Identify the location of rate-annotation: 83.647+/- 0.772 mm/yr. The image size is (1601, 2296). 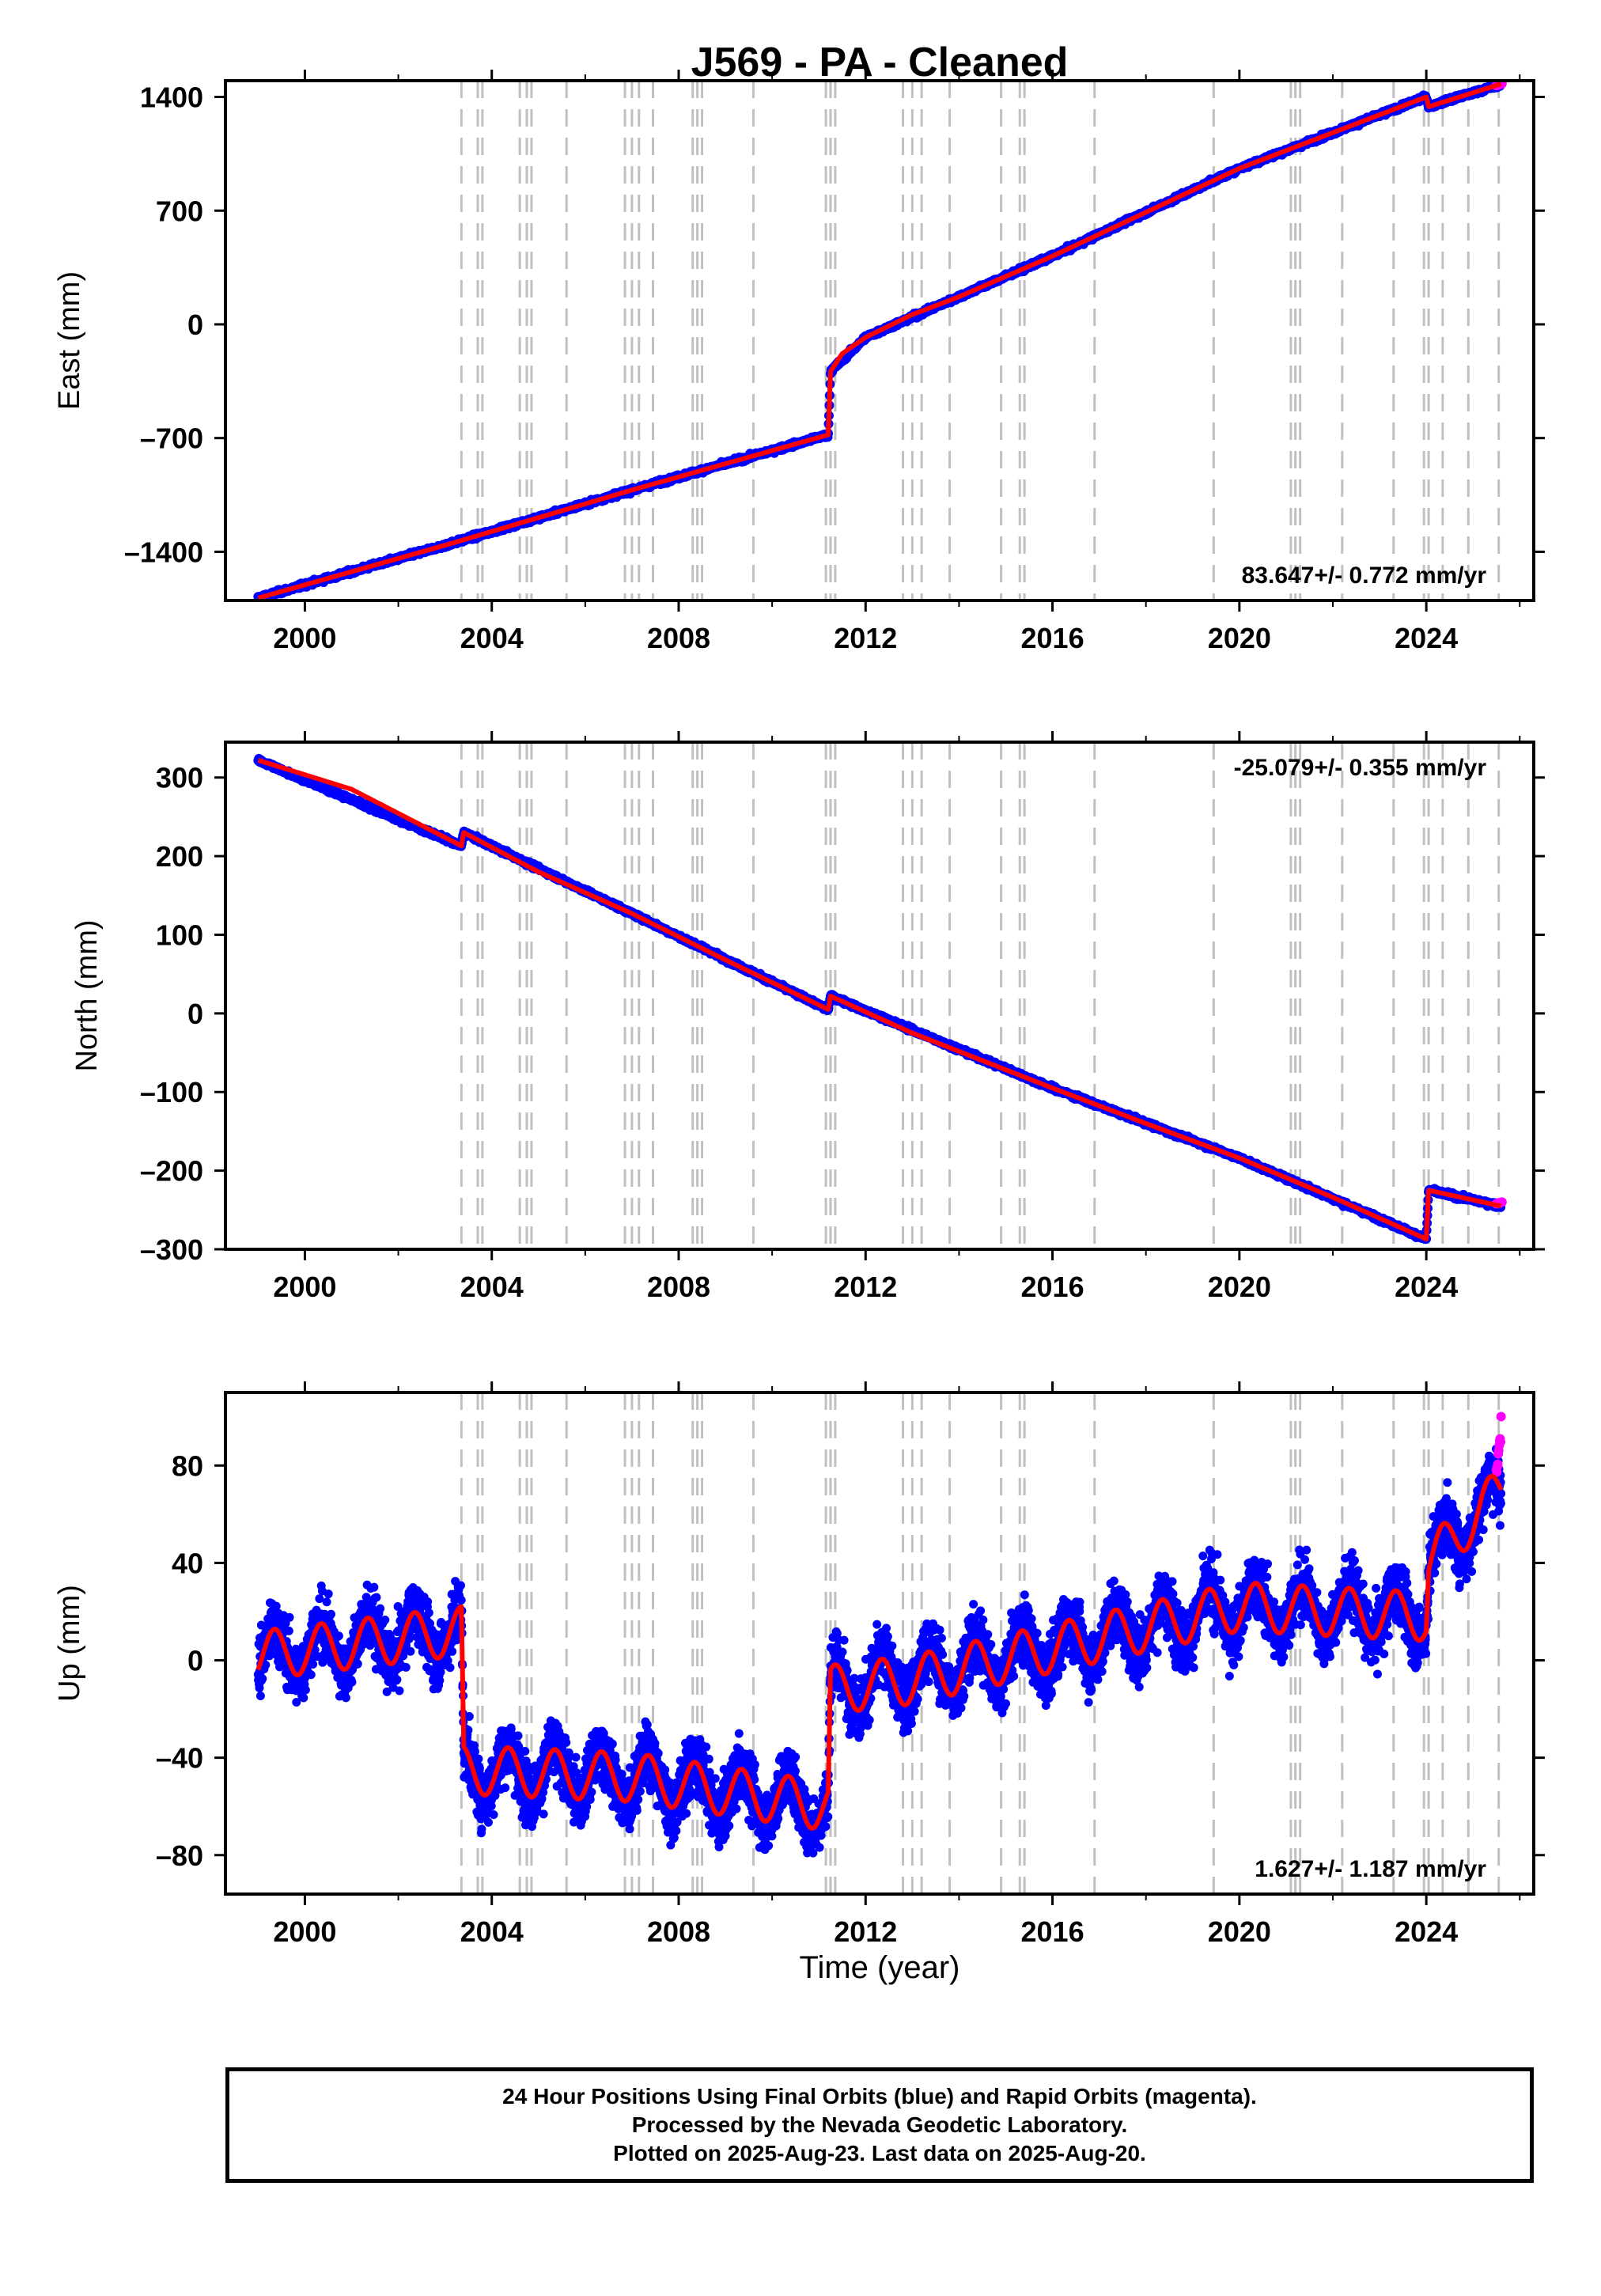
(1365, 576).